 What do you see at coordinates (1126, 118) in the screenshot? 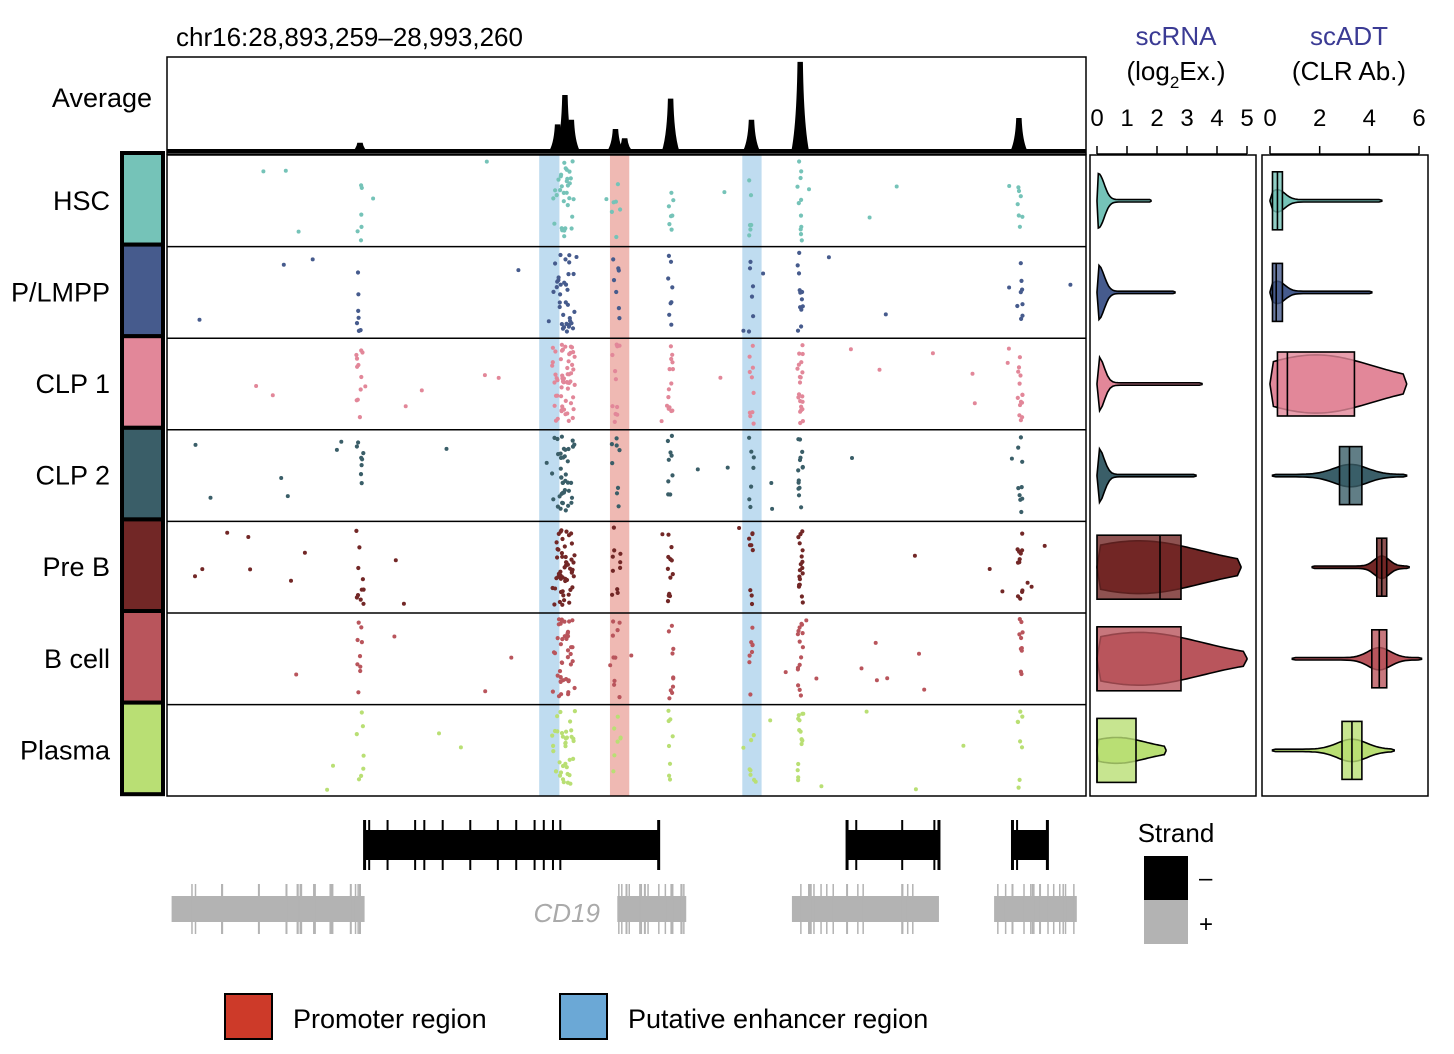
I see `scrna-tick-label-1: 1` at bounding box center [1126, 118].